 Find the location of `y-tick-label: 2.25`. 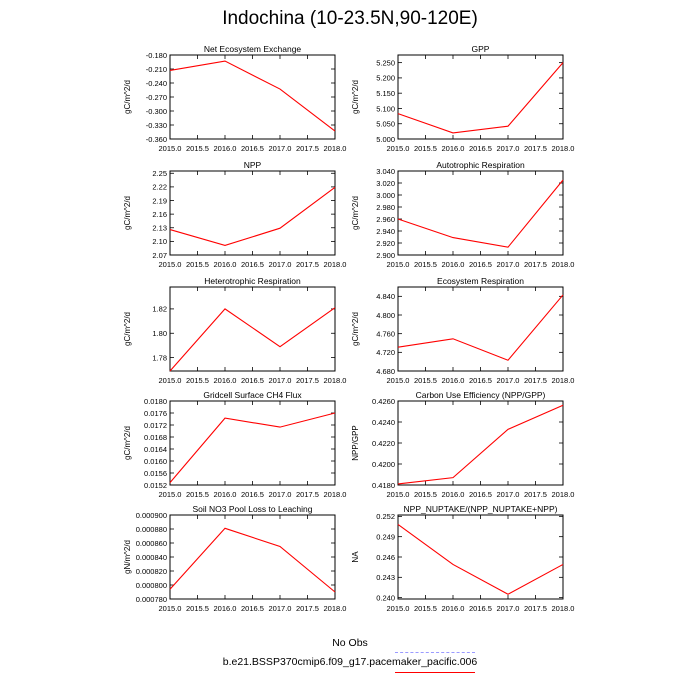

y-tick-label: 2.25 is located at coordinates (159, 173).